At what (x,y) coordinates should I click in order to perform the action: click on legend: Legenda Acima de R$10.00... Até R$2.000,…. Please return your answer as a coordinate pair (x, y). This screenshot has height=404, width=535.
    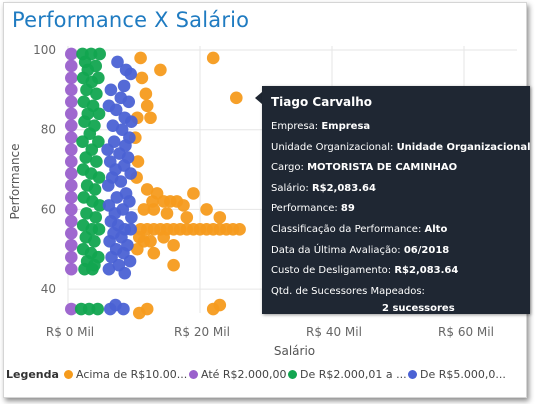
    Looking at the image, I should click on (262, 376).